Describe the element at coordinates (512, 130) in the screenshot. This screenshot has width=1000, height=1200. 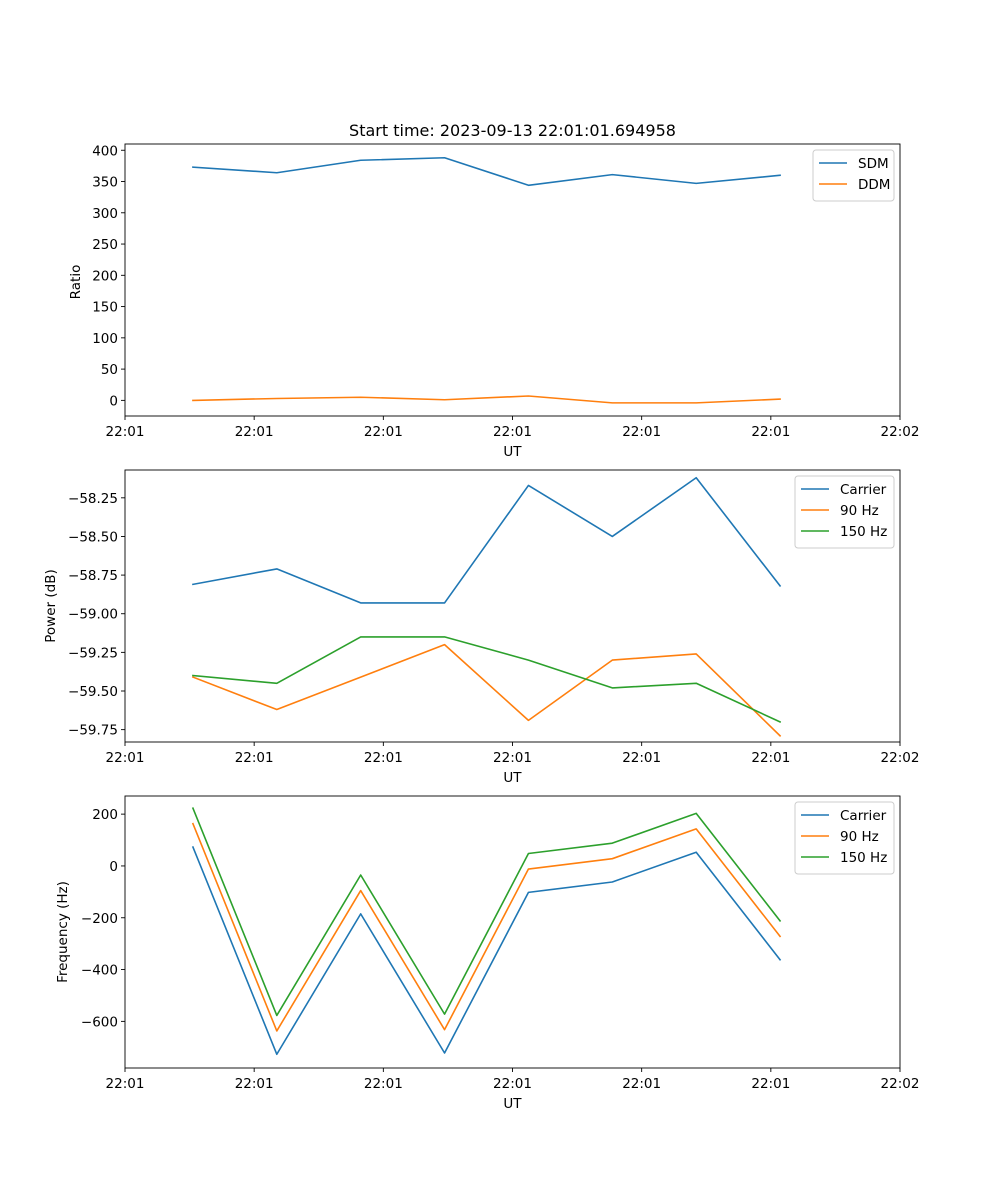
I see `chart-title: Start time: 2023-09-13 22:01:01.694958` at that location.